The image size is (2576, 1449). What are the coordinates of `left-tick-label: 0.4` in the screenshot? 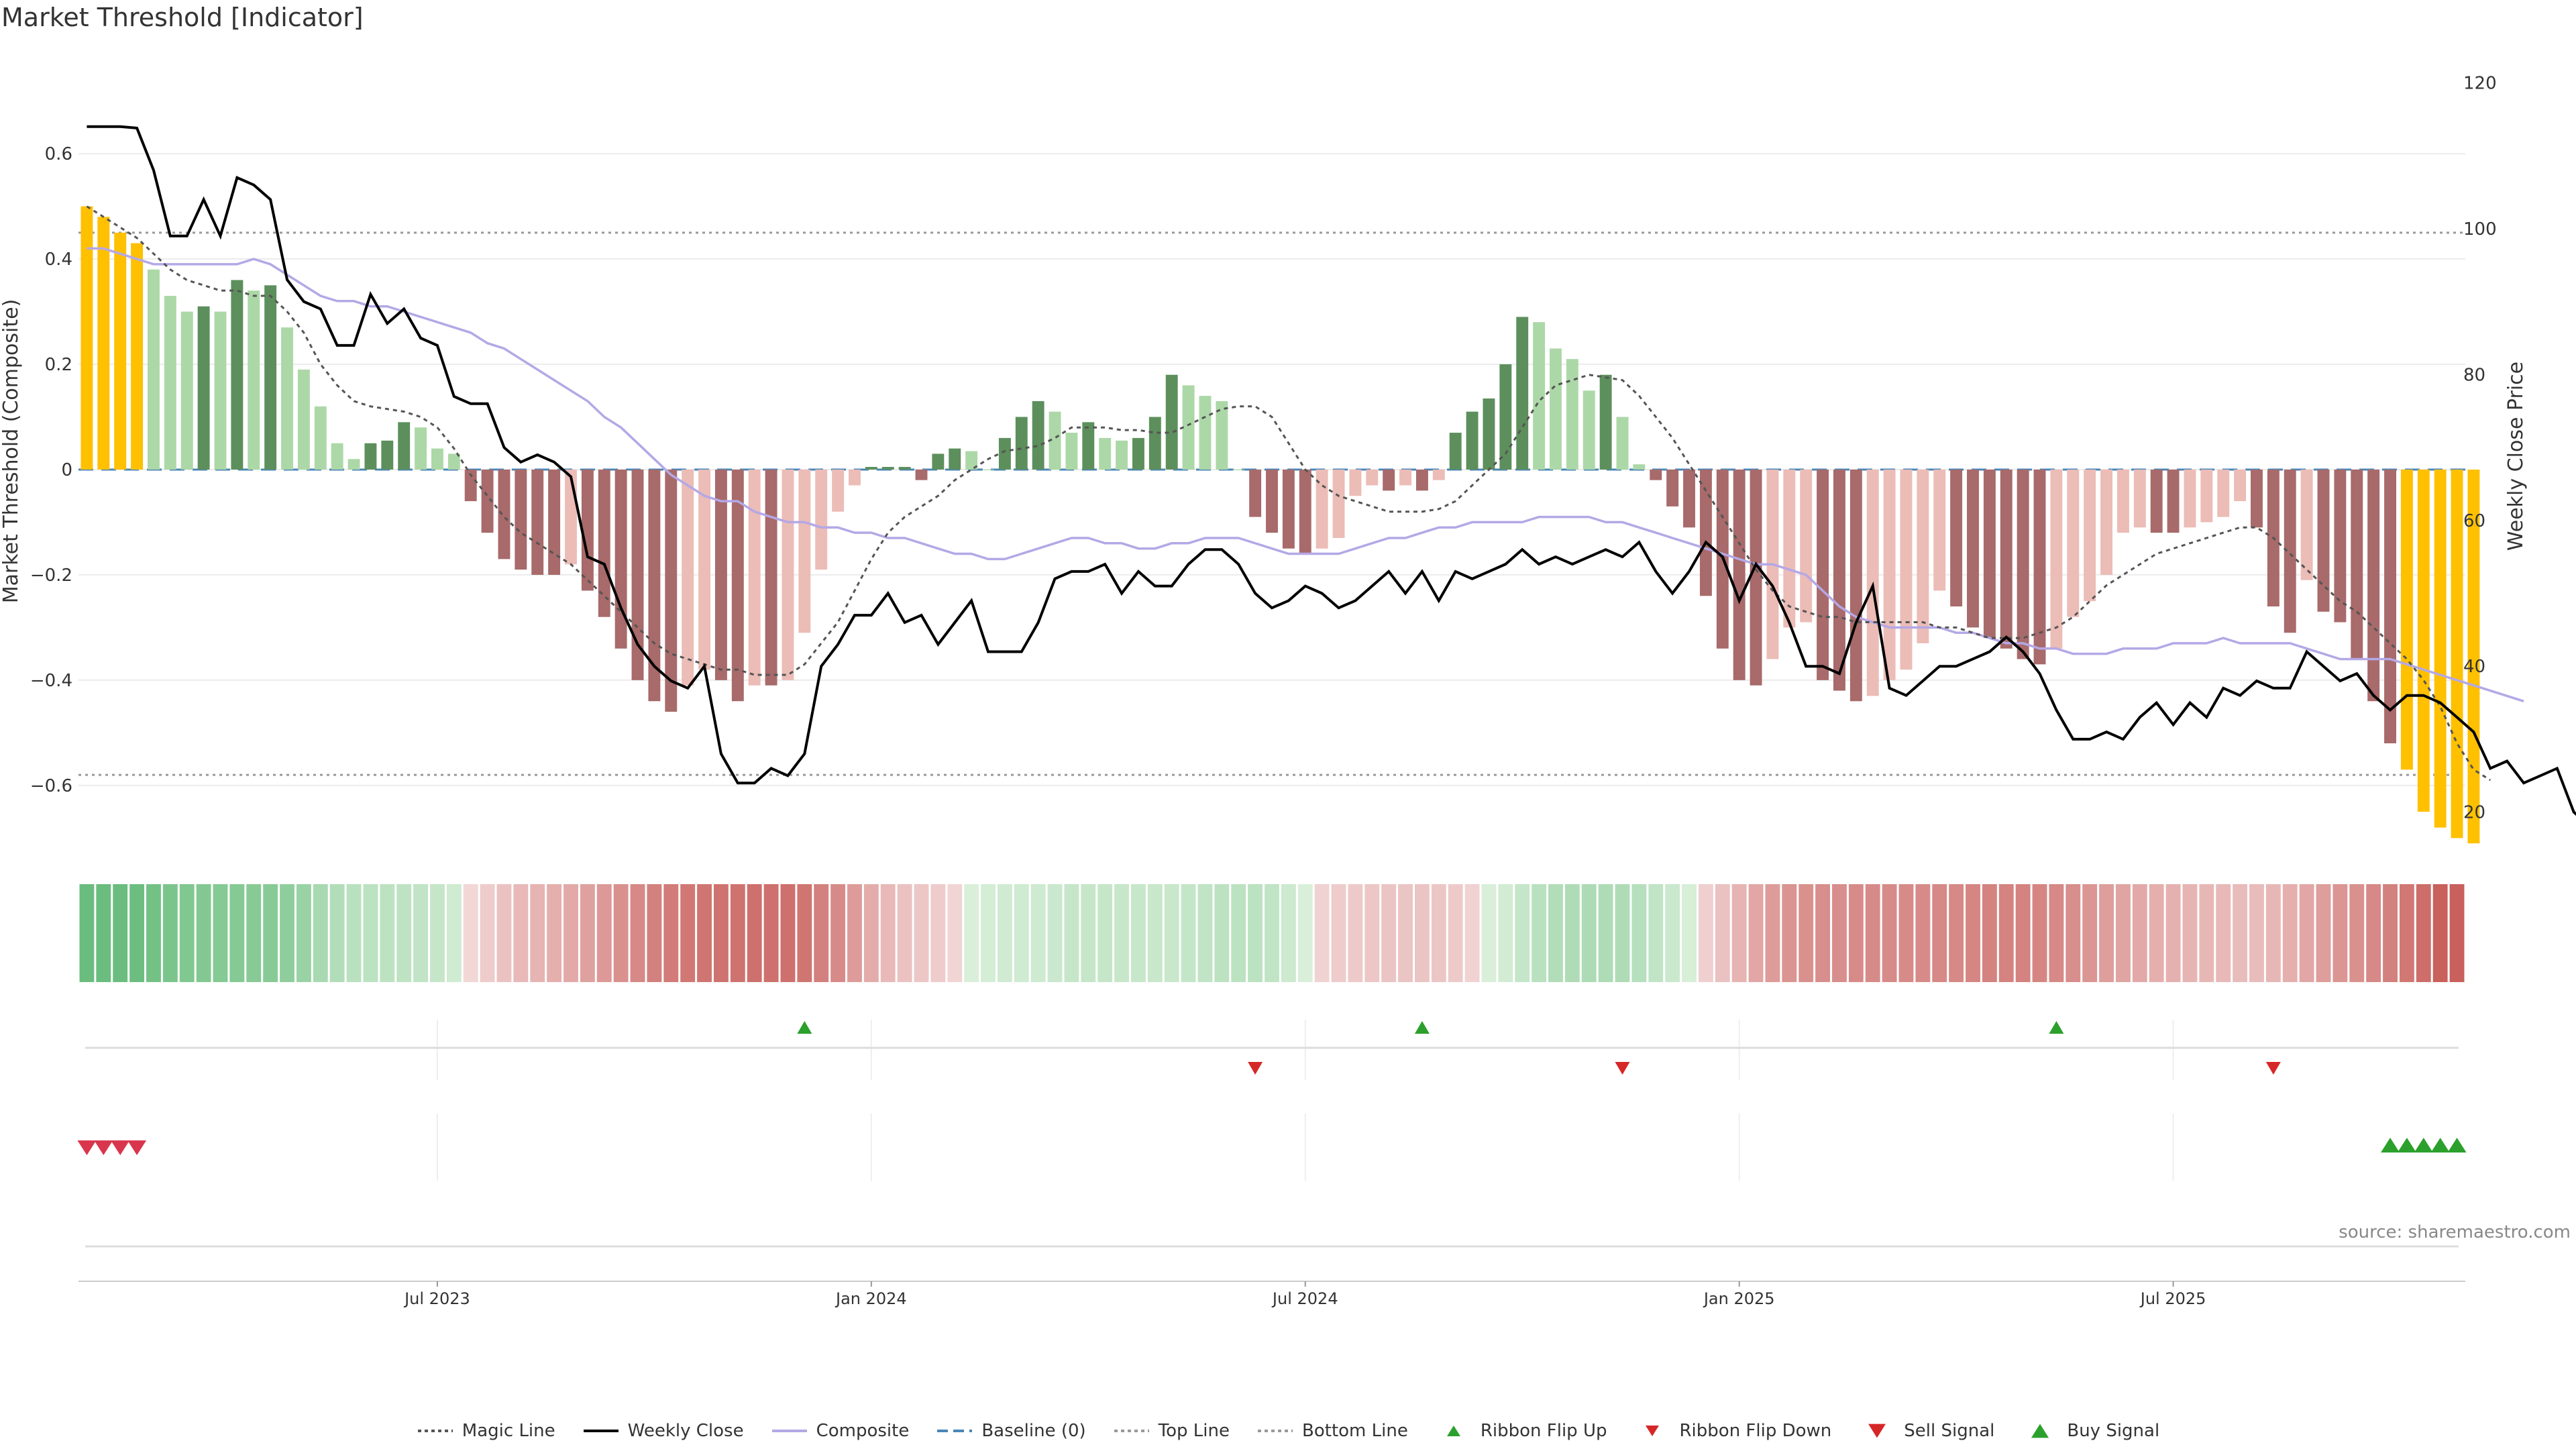 It's located at (58, 260).